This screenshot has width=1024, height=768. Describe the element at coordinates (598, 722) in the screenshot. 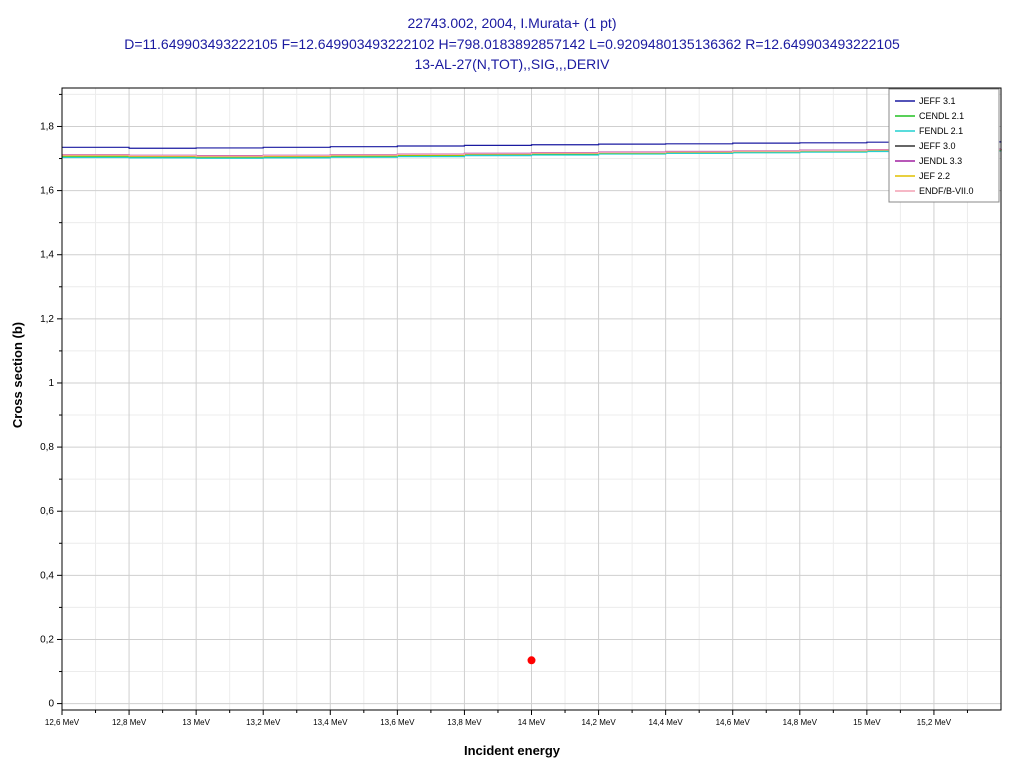

I see `x-tick-label: 14,2 MeV` at that location.